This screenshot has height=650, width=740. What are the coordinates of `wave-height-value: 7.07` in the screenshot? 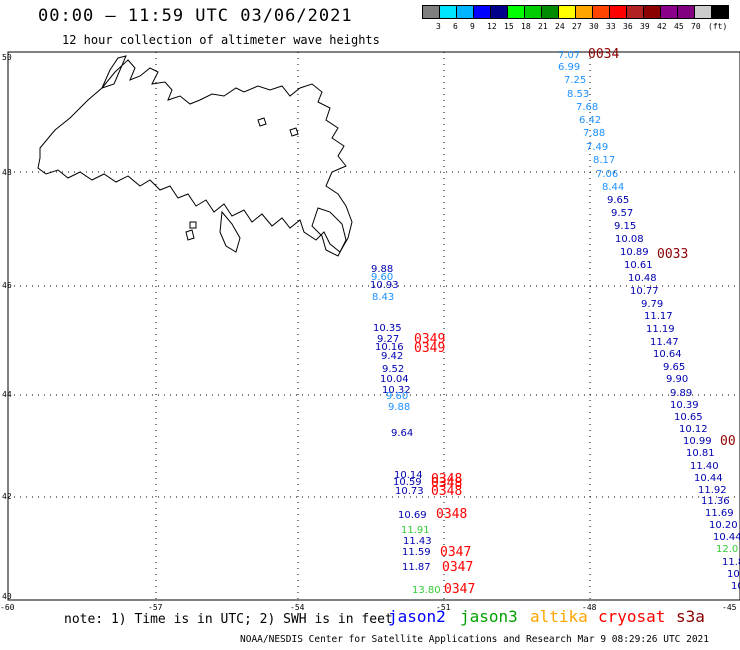 It's located at (569, 55).